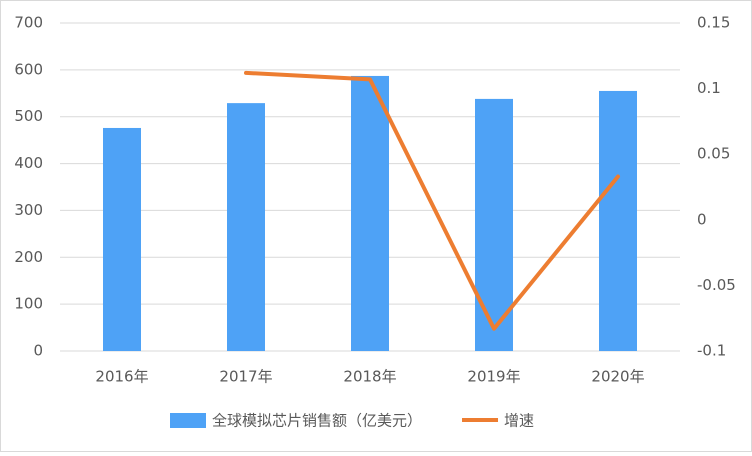 Image resolution: width=752 pixels, height=456 pixels. I want to click on y2-tick-label: 0, so click(702, 219).